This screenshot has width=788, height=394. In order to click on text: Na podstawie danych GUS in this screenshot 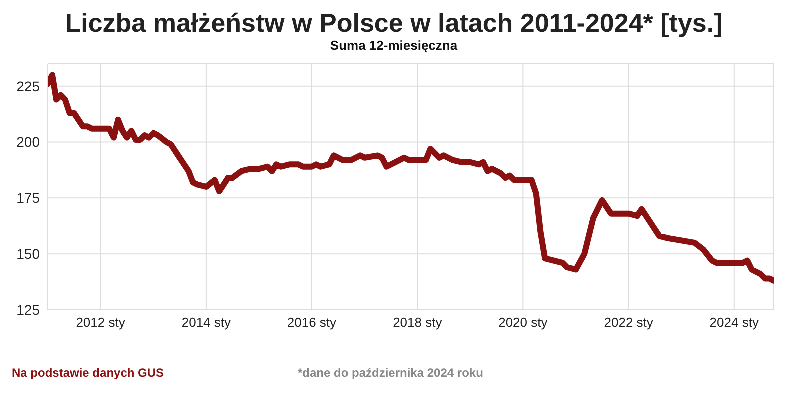, I will do `click(88, 373)`.